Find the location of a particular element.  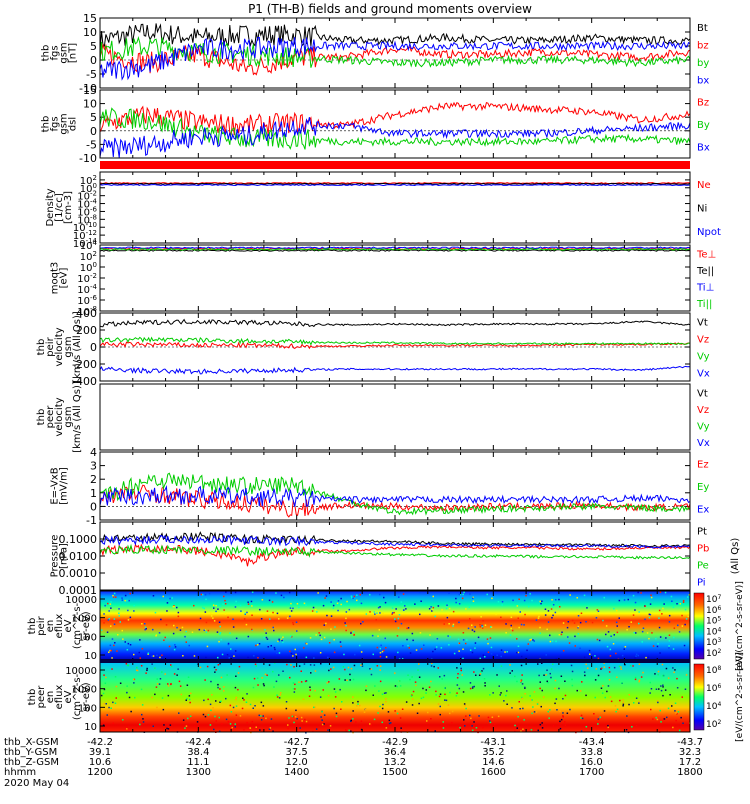

series-line-bt is located at coordinates (395, 37).